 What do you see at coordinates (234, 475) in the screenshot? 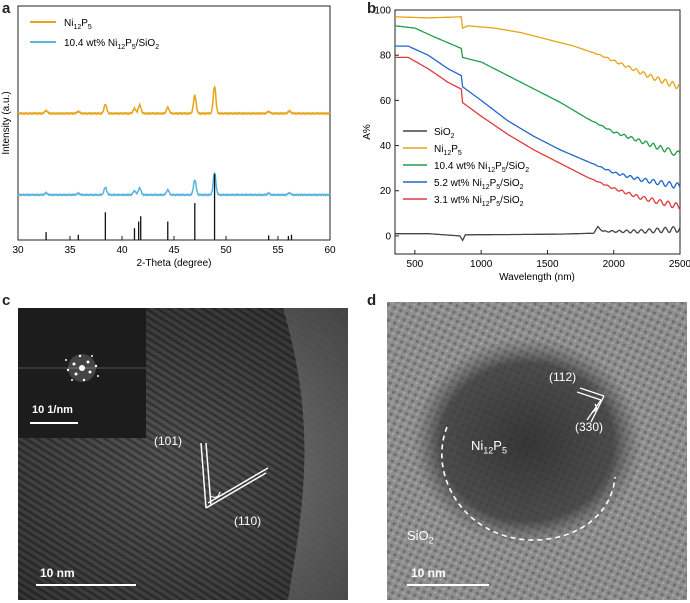
I see `lattice-annotation-c` at bounding box center [234, 475].